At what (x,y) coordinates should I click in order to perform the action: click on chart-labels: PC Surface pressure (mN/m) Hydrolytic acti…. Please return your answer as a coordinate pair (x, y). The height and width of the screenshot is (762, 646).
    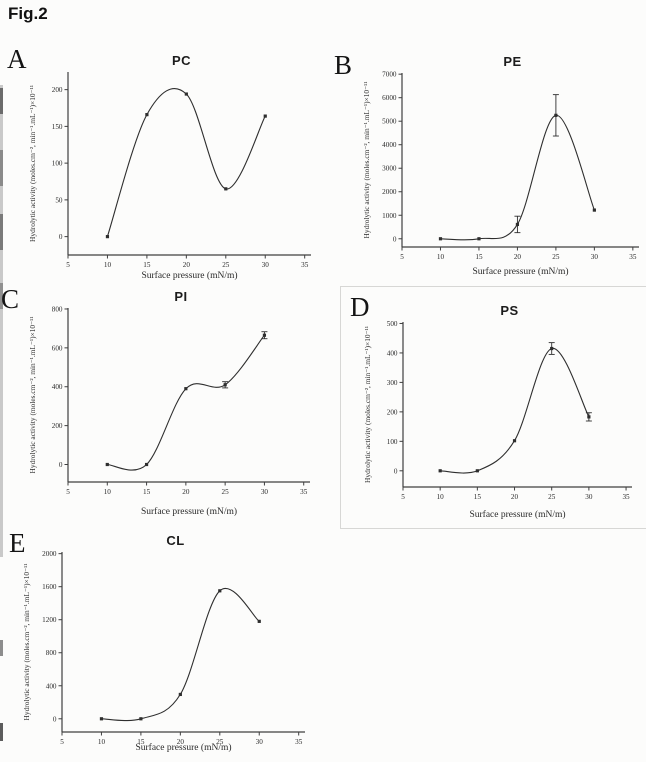
    Looking at the image, I should click on (133, 167).